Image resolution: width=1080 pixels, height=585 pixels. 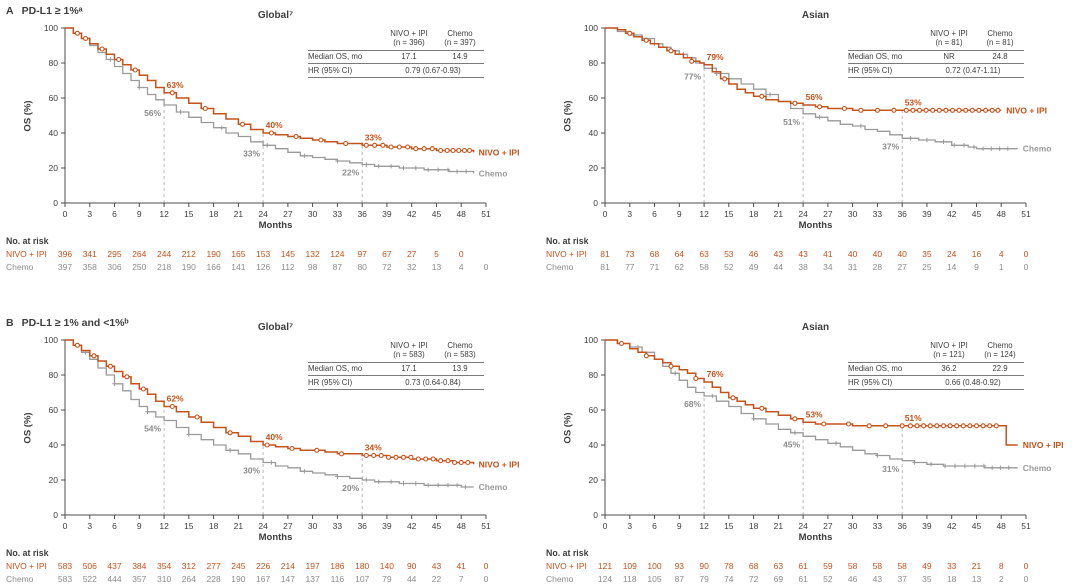 What do you see at coordinates (461, 526) in the screenshot?
I see `x-tick-label: 48` at bounding box center [461, 526].